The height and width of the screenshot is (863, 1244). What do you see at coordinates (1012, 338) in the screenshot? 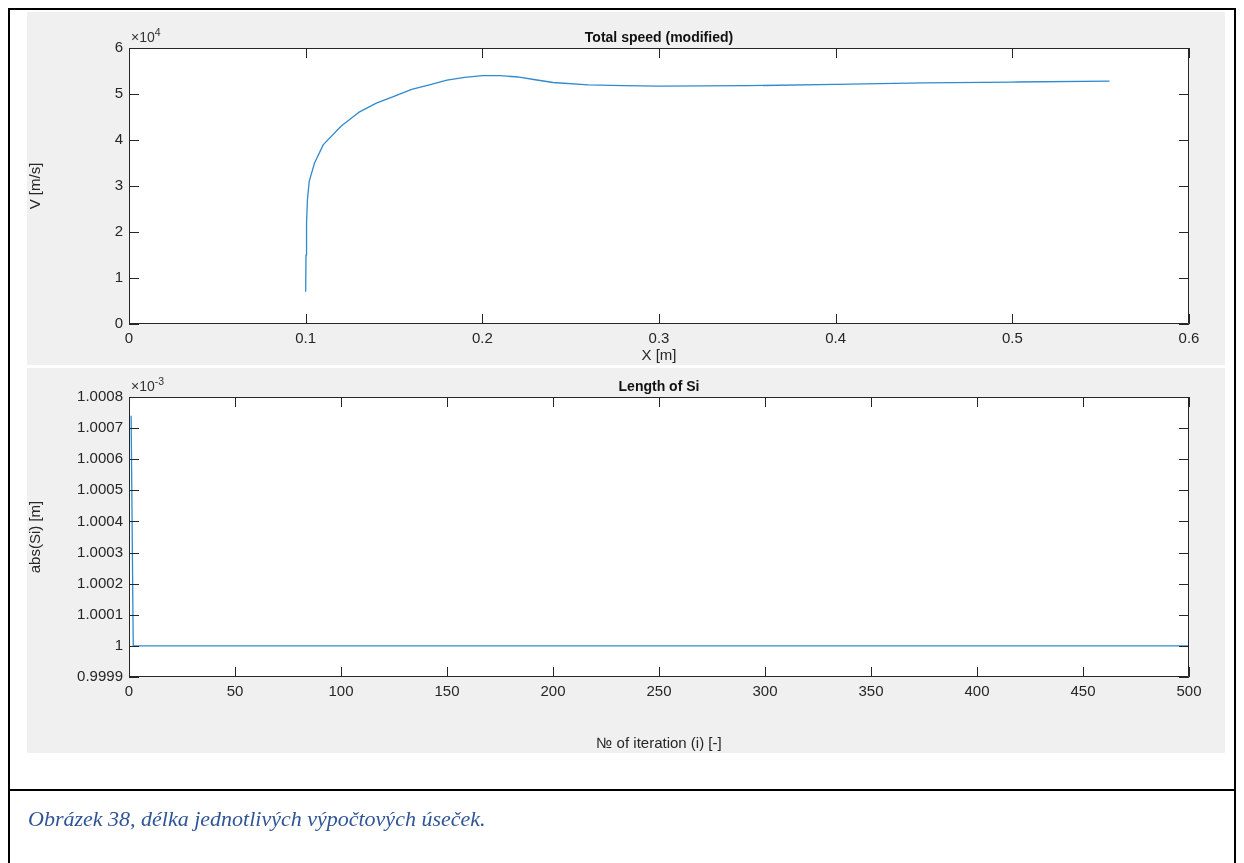
I see `x-tick-label: 0.5` at bounding box center [1012, 338].